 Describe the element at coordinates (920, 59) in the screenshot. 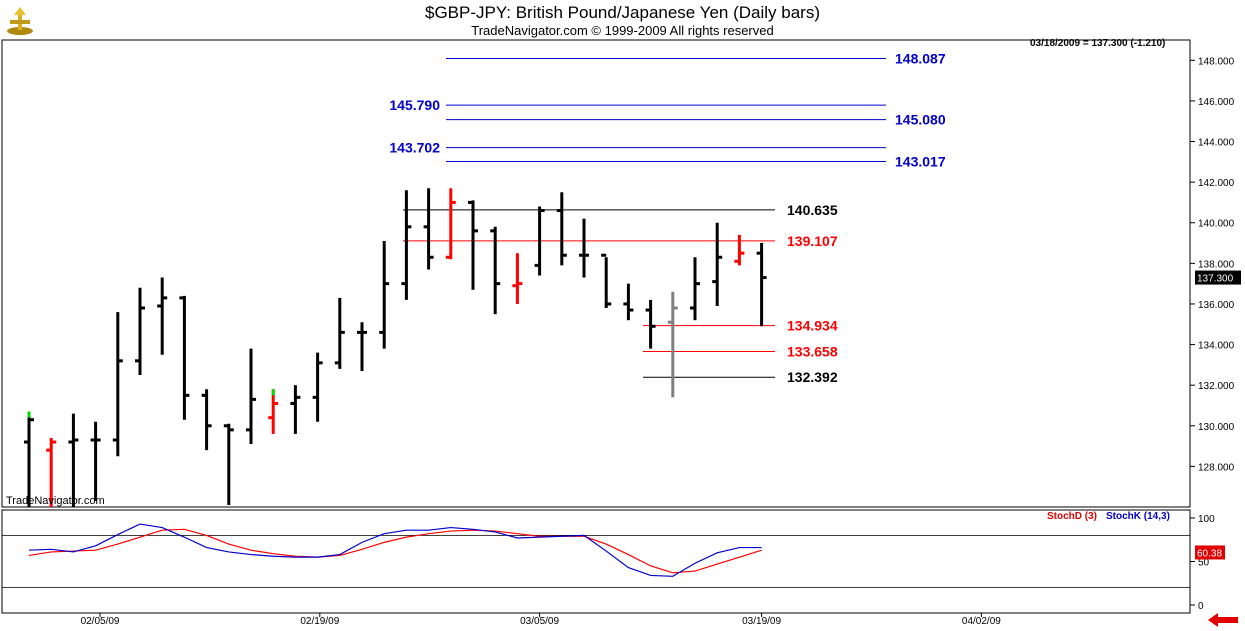

I see `level-label: 148.087` at that location.